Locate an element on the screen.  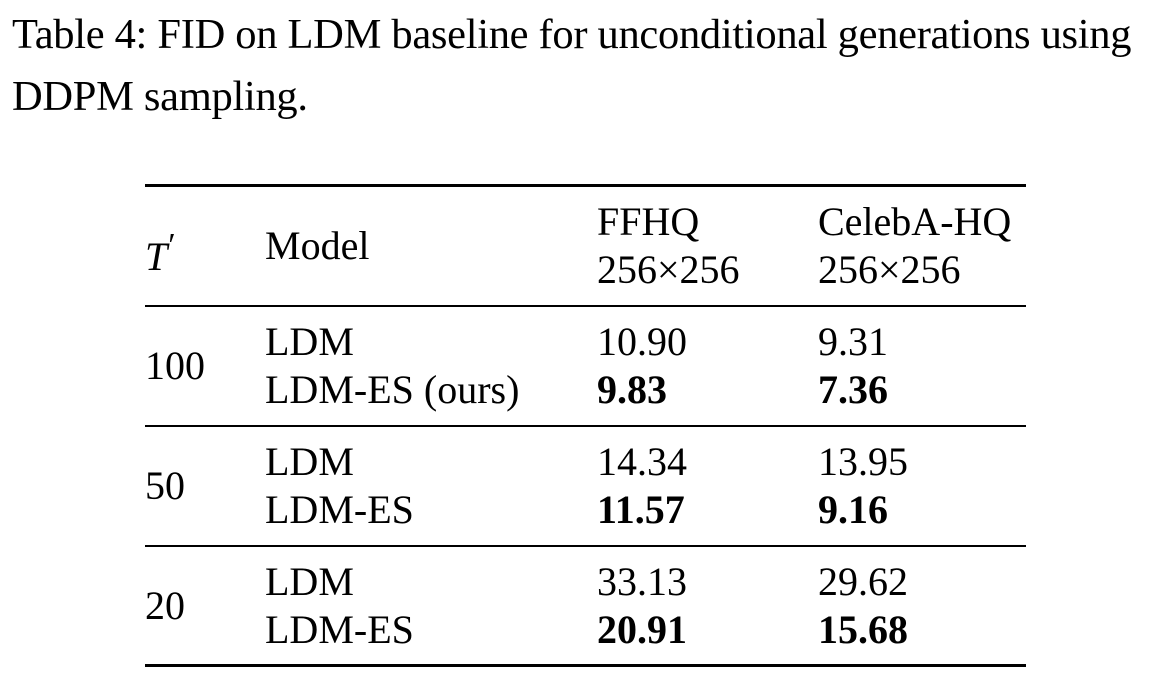
header-model: Model is located at coordinates (317, 245).